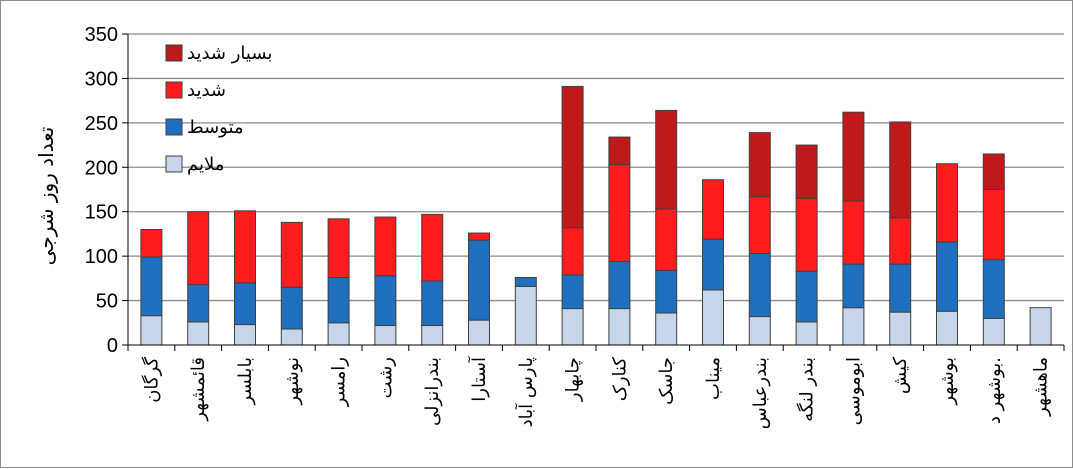  Describe the element at coordinates (760, 393) in the screenshot. I see `x-tick-label: بندرعباس` at that location.